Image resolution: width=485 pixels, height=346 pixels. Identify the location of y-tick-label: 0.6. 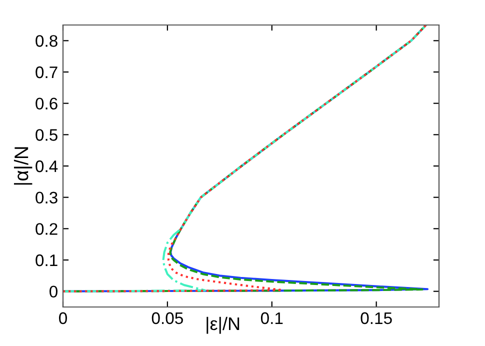
(47, 104).